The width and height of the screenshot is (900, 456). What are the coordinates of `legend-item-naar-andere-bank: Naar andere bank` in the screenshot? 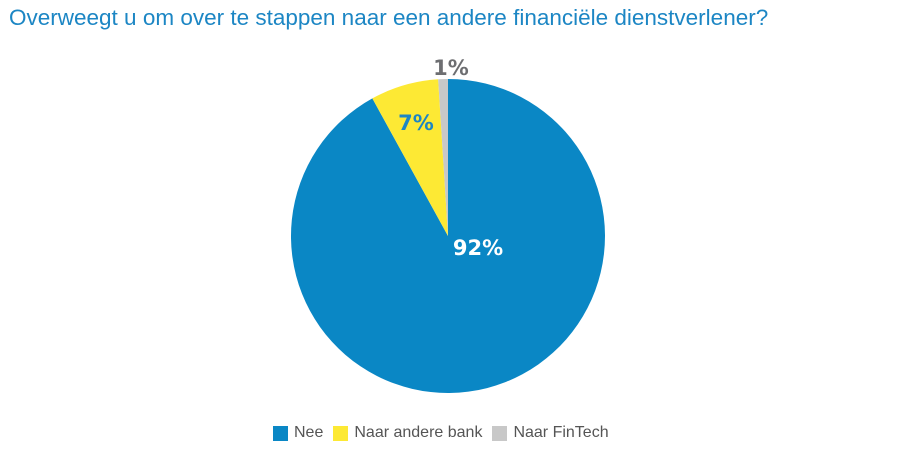 It's located at (407, 433).